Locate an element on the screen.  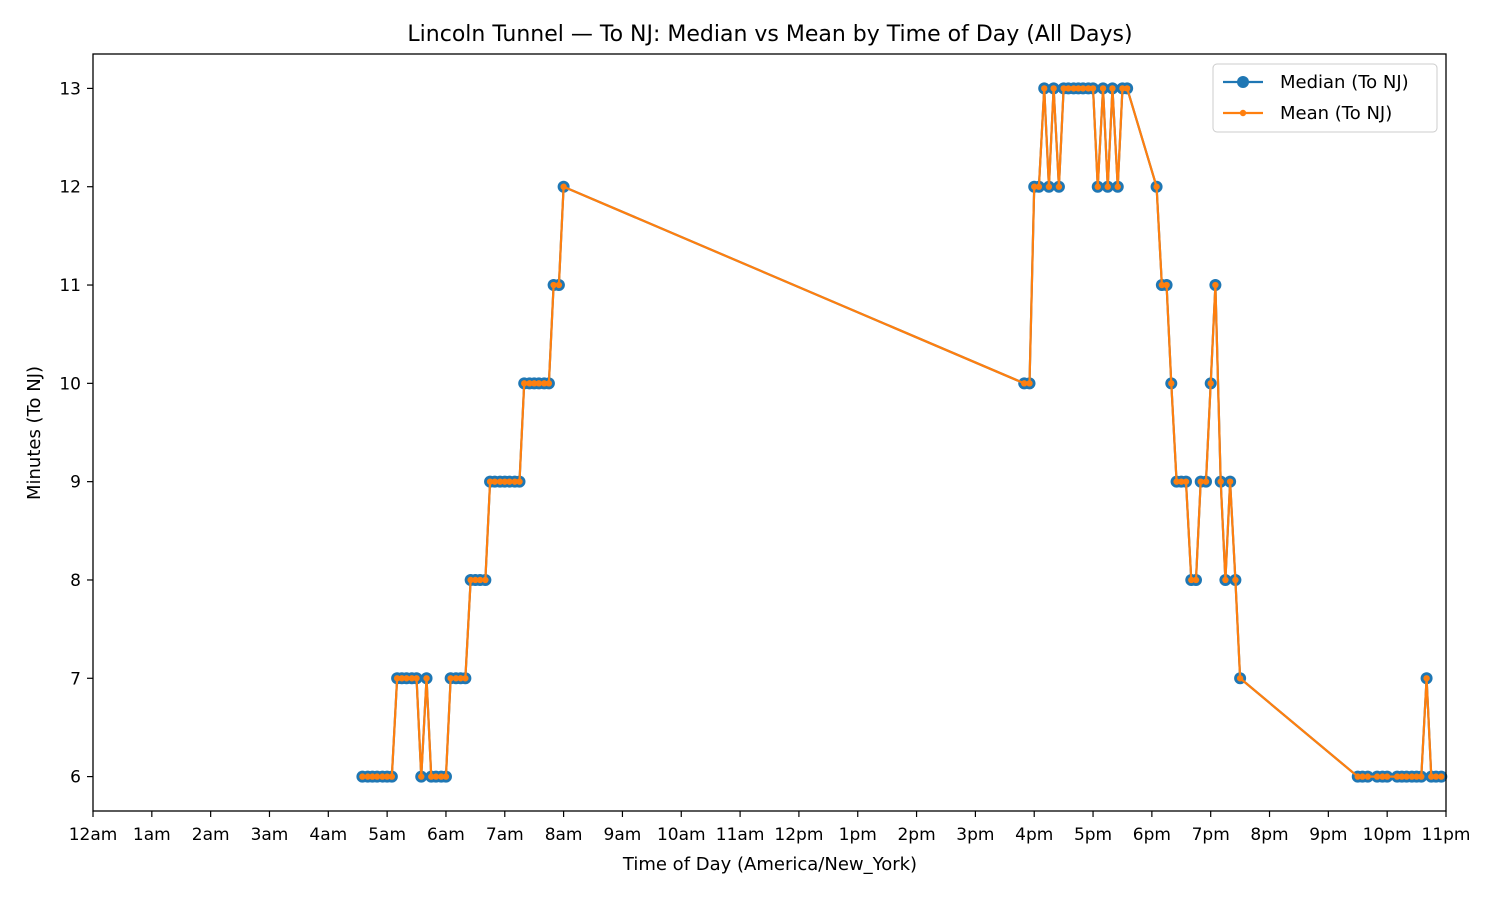
x-tick-label: 2pm is located at coordinates (916, 835).